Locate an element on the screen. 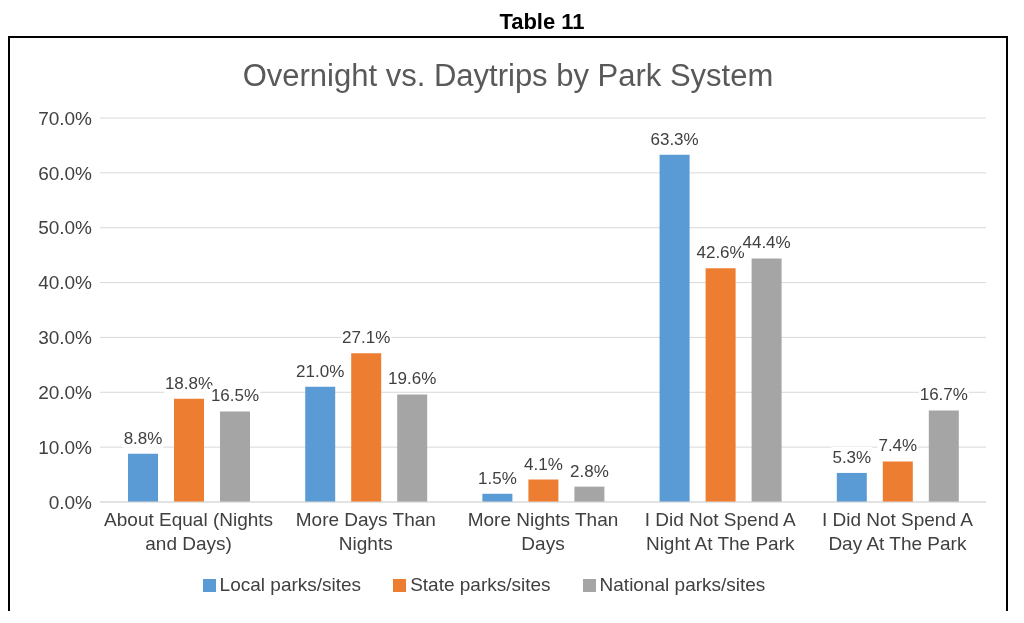 The image size is (1024, 623). data-label: 16.5% is located at coordinates (235, 396).